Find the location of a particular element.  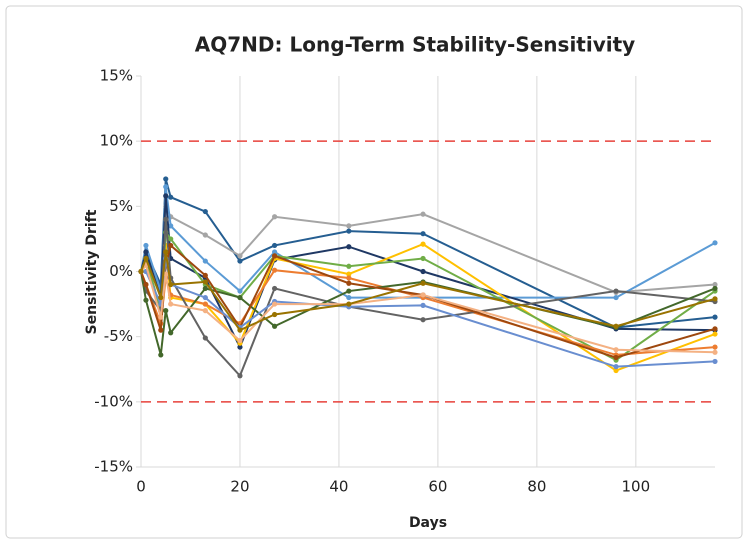

y-axis-label: Sensitivity Drift is located at coordinates (92, 271).